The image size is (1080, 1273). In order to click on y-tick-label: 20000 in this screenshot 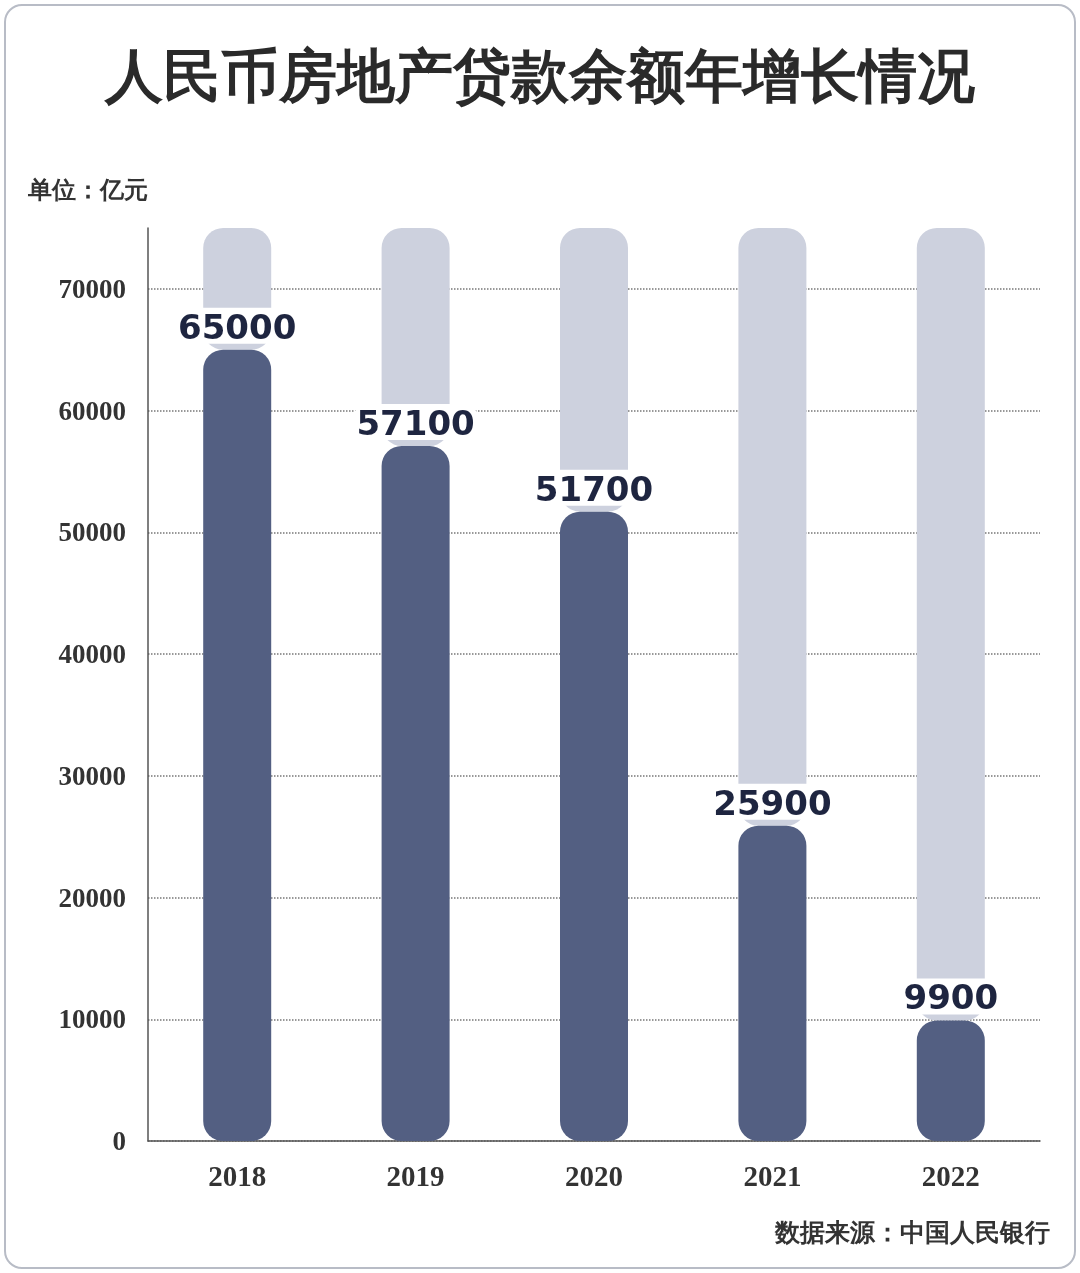, I will do `click(92, 897)`.